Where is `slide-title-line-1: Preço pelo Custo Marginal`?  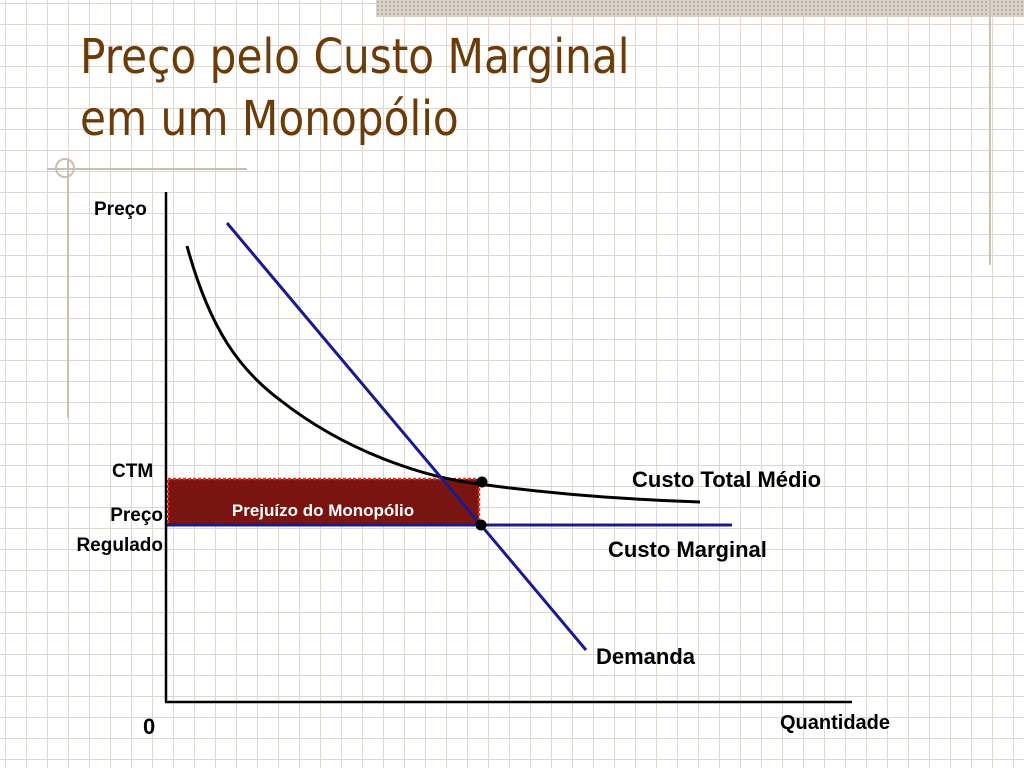 slide-title-line-1: Preço pelo Custo Marginal is located at coordinates (355, 57).